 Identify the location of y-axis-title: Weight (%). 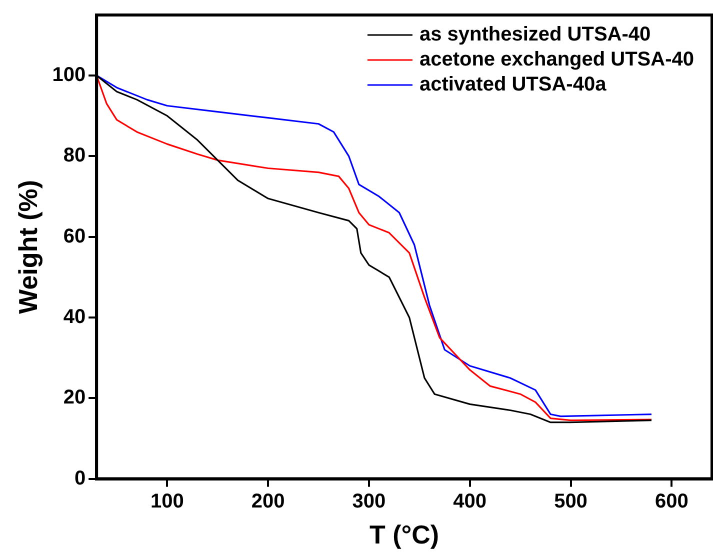
(27, 247).